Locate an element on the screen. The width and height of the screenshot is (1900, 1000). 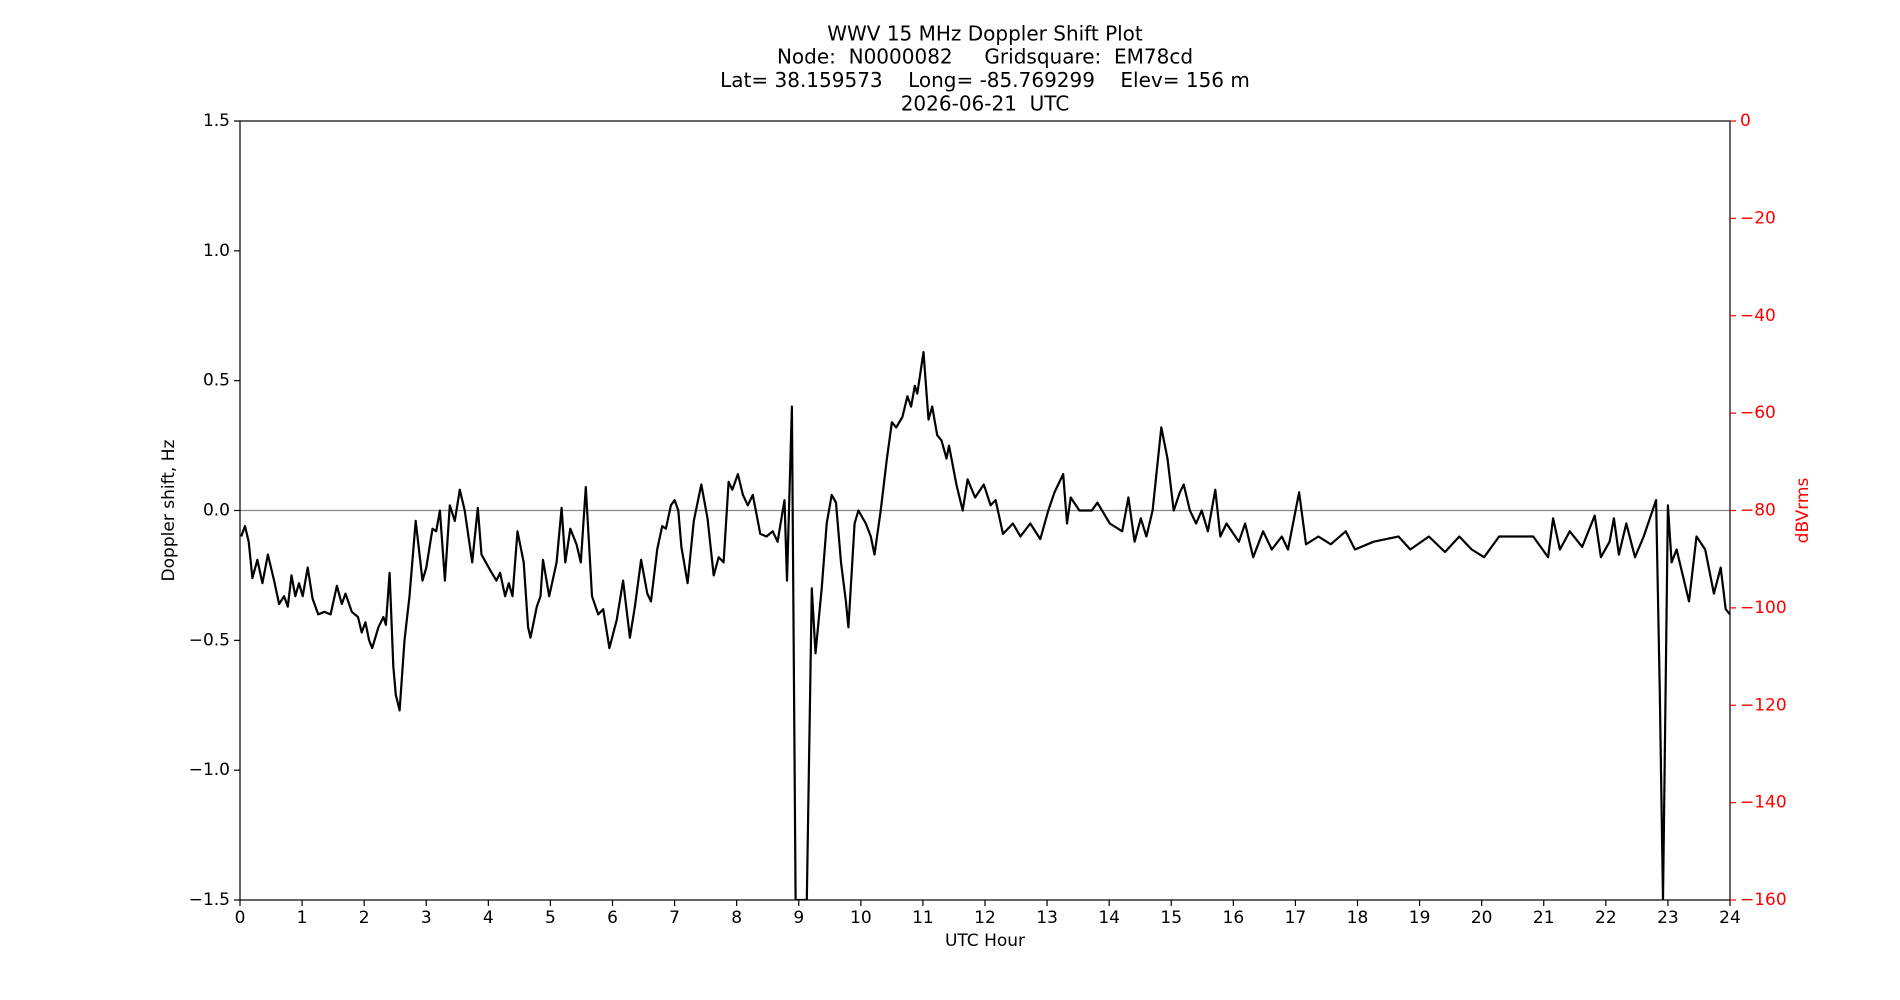
x-tick-label: 3 is located at coordinates (426, 918).